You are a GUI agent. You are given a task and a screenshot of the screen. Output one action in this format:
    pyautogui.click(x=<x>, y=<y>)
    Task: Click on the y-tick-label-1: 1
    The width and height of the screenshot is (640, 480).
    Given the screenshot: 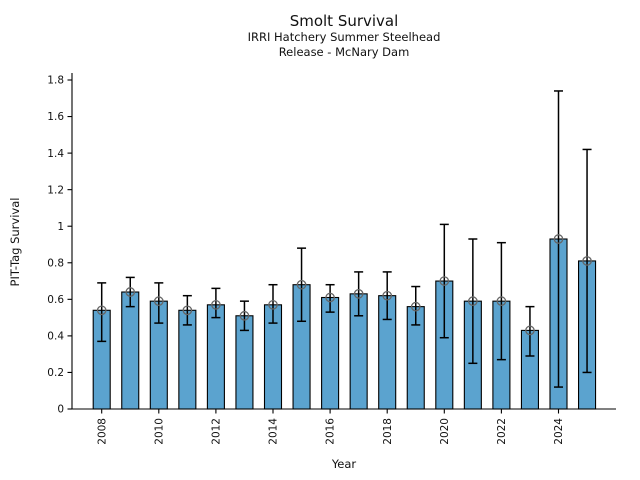 What is the action you would take?
    pyautogui.click(x=60, y=227)
    